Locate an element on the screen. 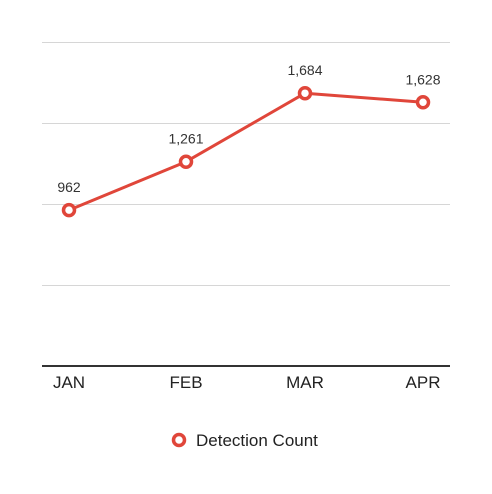 The height and width of the screenshot is (494, 492). legend-marker is located at coordinates (179, 440).